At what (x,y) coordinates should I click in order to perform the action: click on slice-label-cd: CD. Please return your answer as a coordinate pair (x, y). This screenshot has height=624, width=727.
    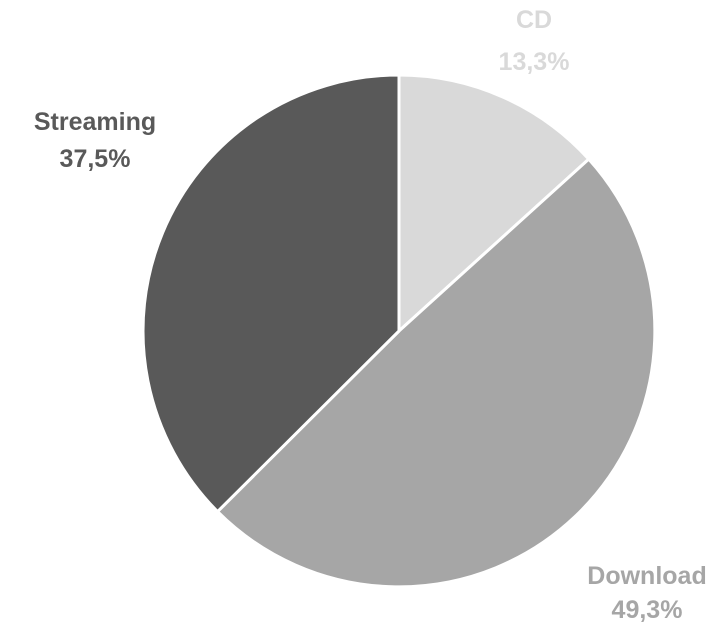
    Looking at the image, I should click on (534, 20).